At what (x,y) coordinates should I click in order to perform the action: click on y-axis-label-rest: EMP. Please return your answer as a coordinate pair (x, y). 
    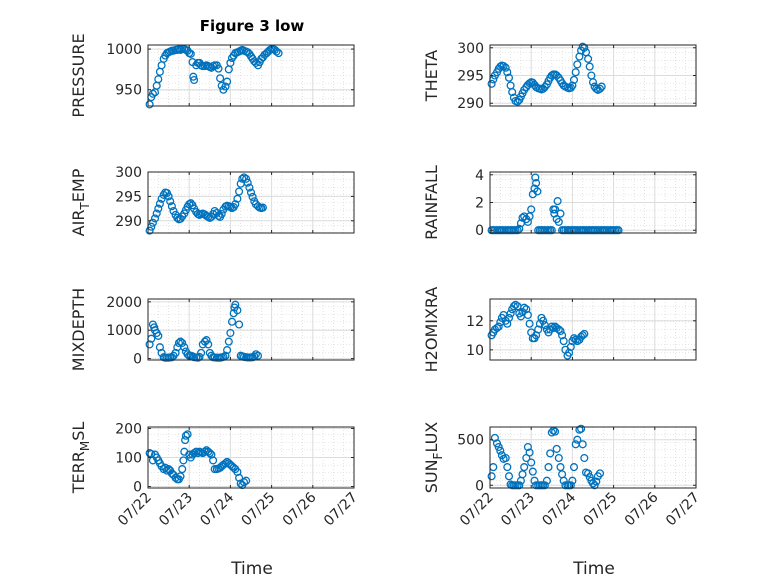
    Looking at the image, I should click on (78, 185).